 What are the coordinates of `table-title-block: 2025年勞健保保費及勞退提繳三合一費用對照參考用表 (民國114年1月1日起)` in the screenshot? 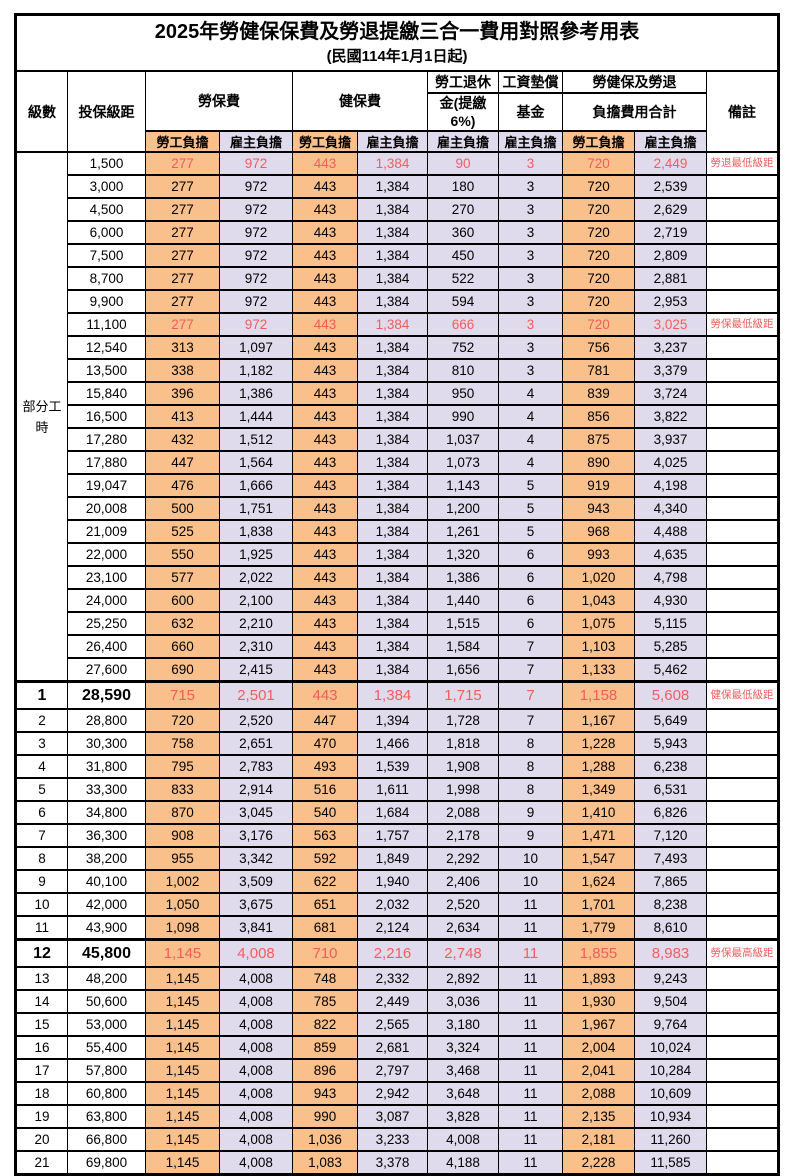 It's located at (397, 42).